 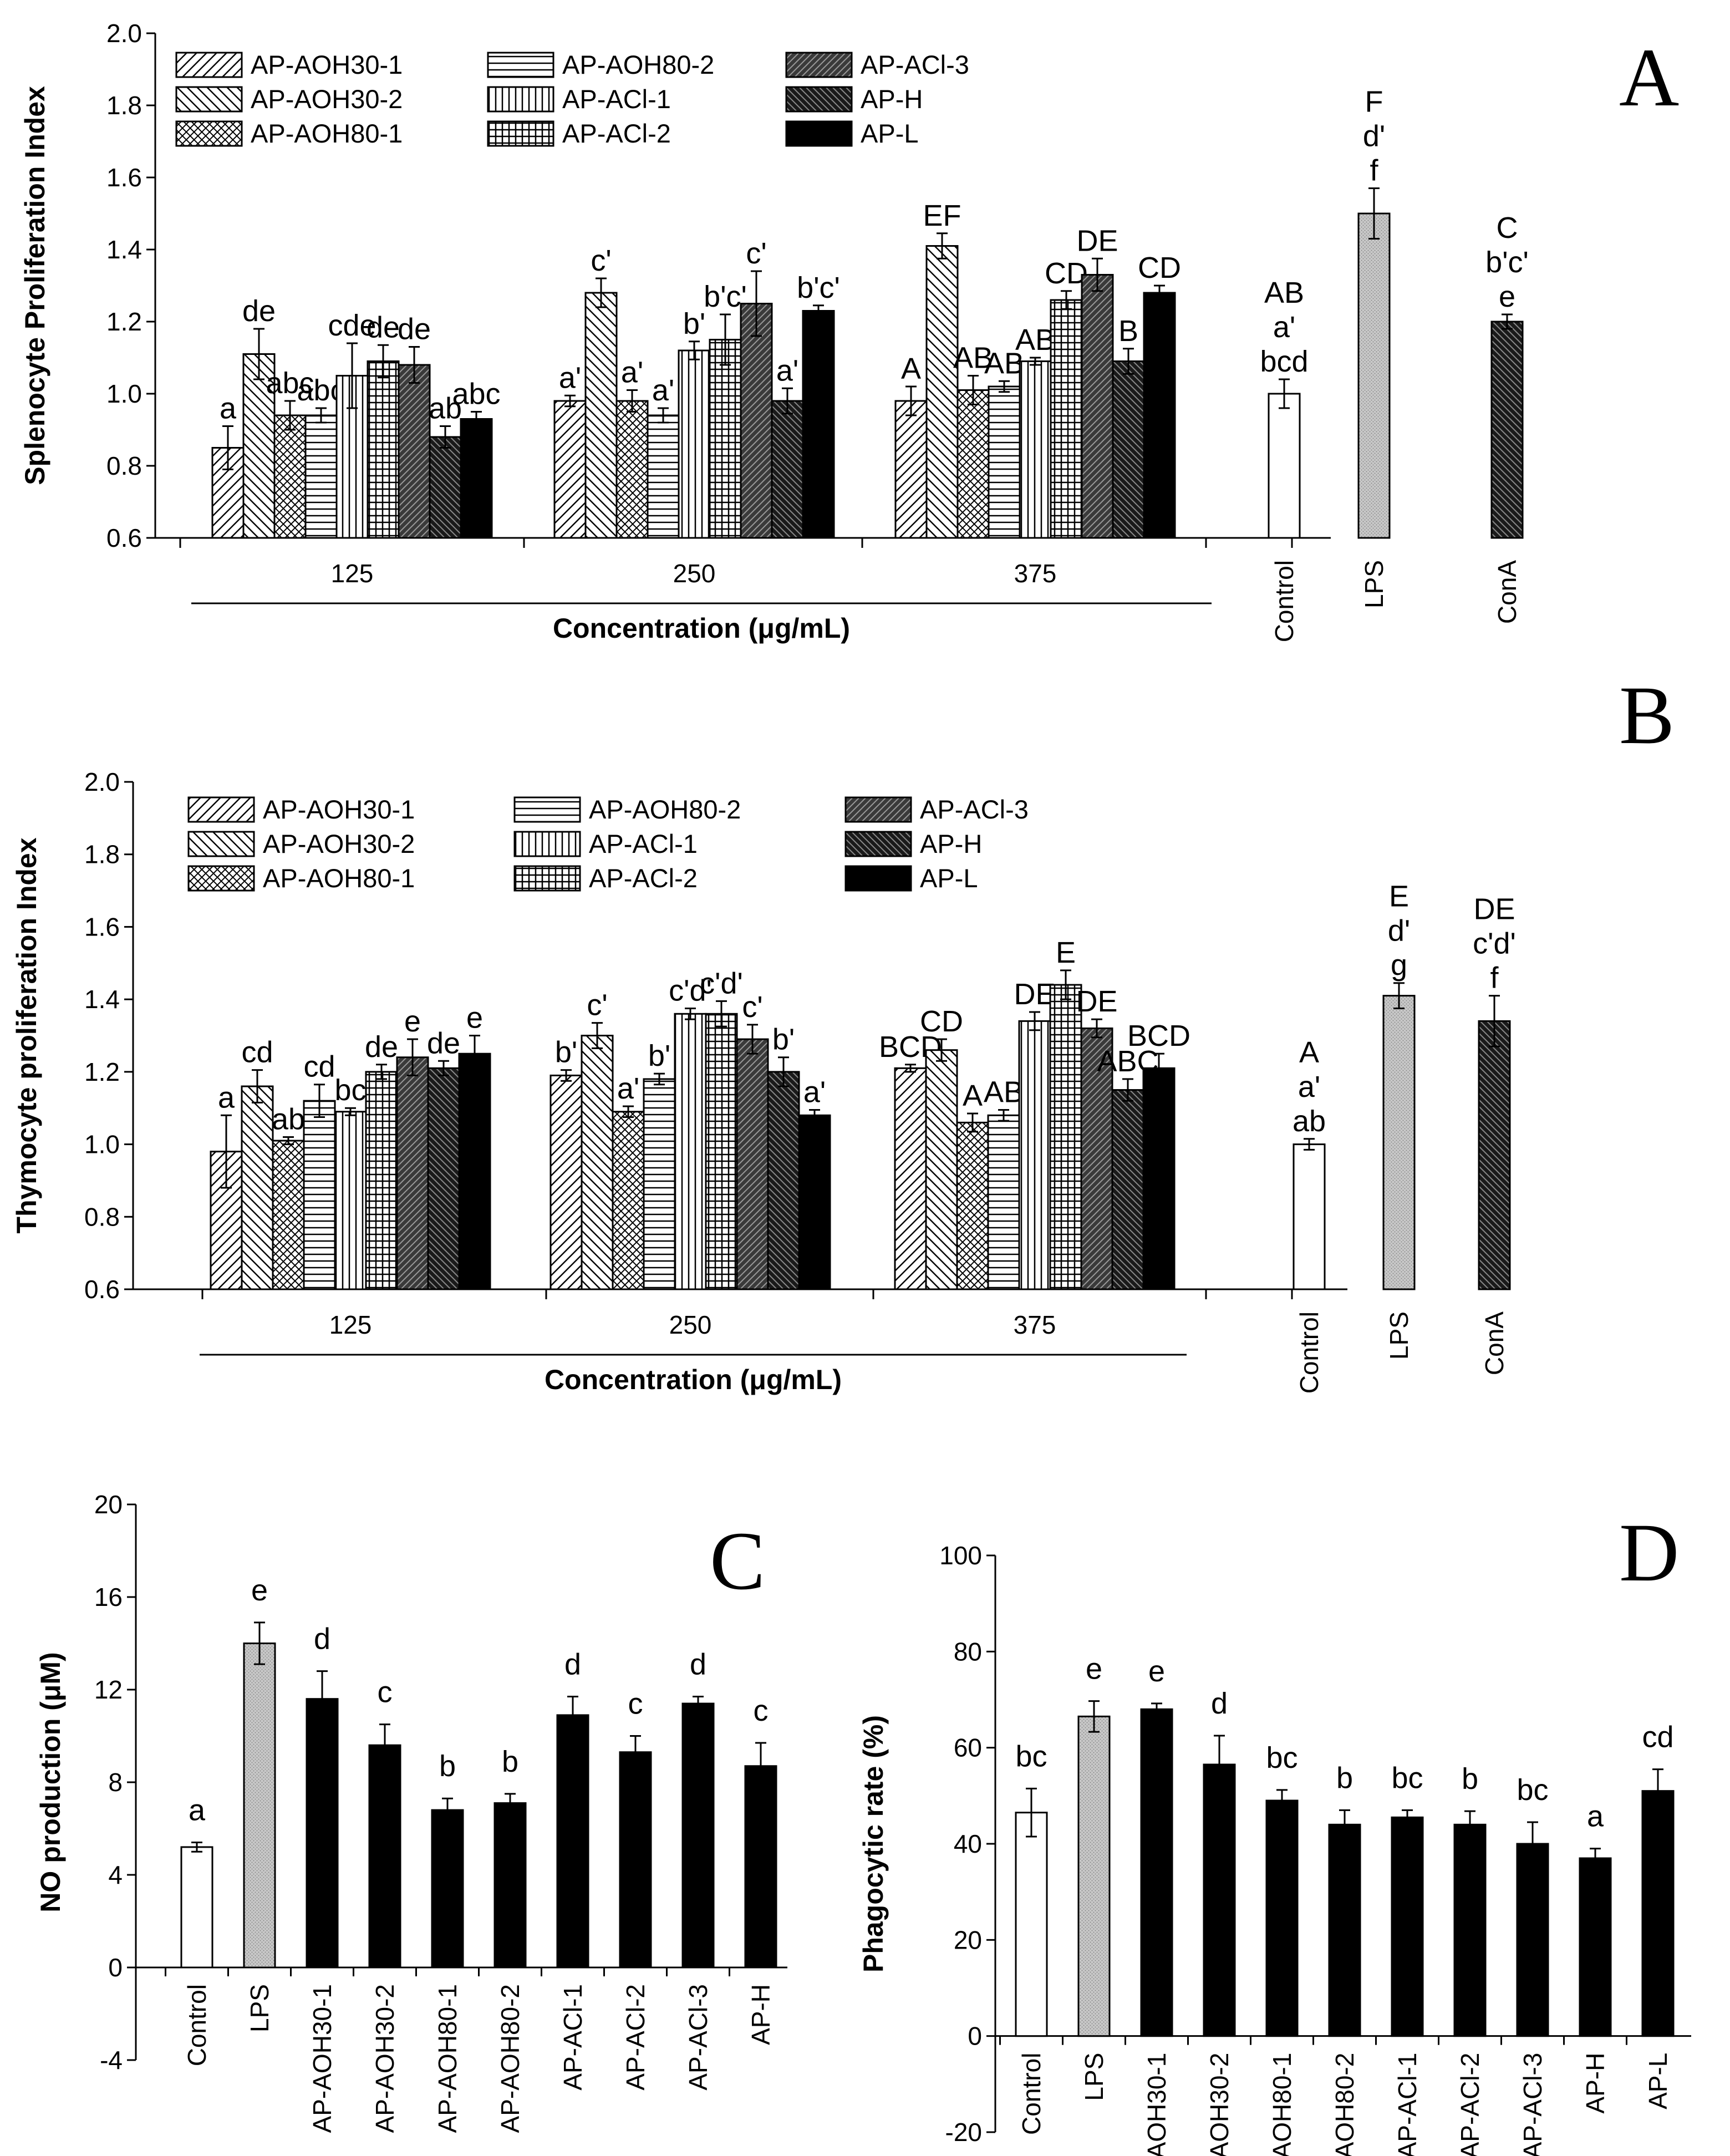 I want to click on panel-b-control-bar-errorbar, so click(x=1309, y=1144).